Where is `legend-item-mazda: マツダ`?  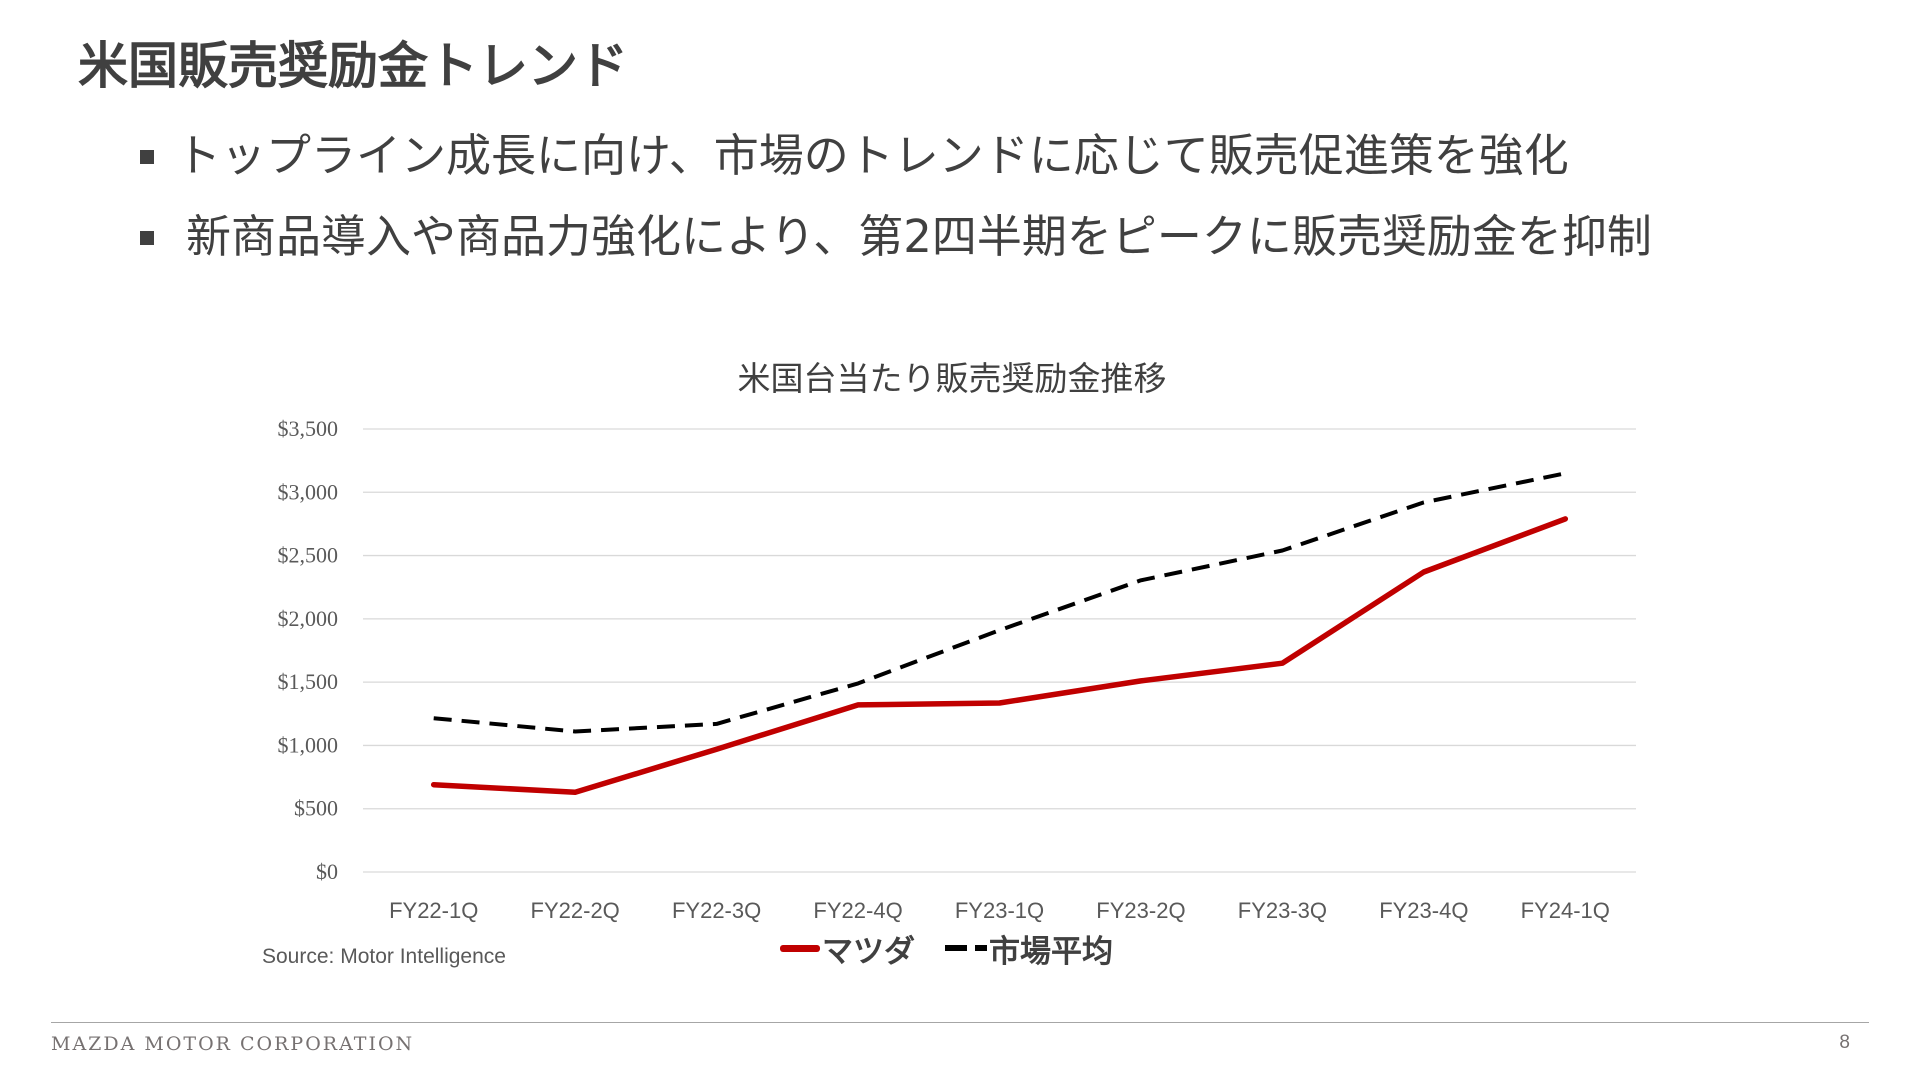
legend-item-mazda: マツダ is located at coordinates (847, 948).